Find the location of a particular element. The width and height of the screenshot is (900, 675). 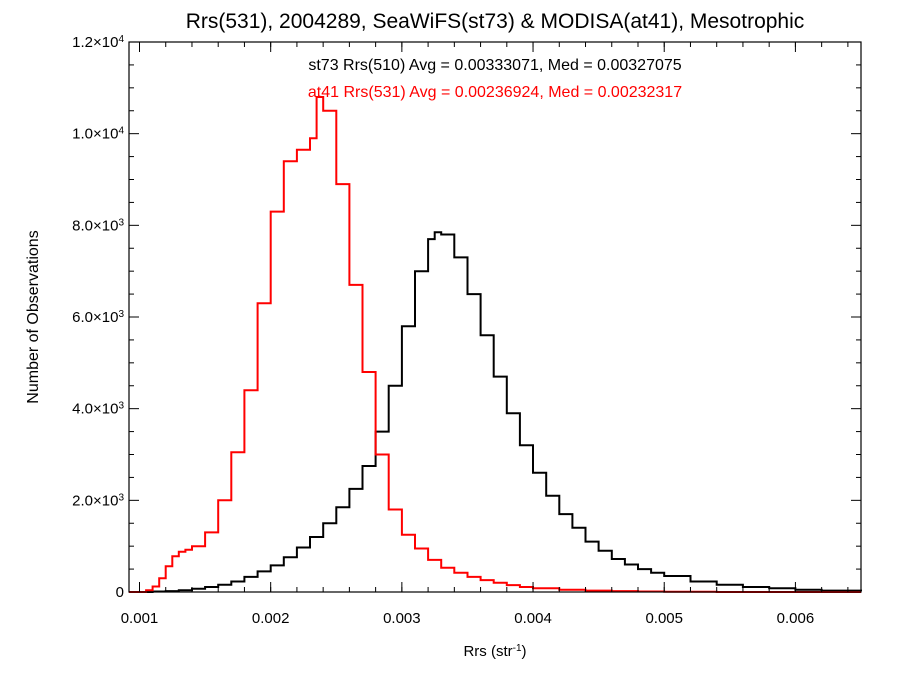

y-axis-label: Number of Observations is located at coordinates (33, 316).